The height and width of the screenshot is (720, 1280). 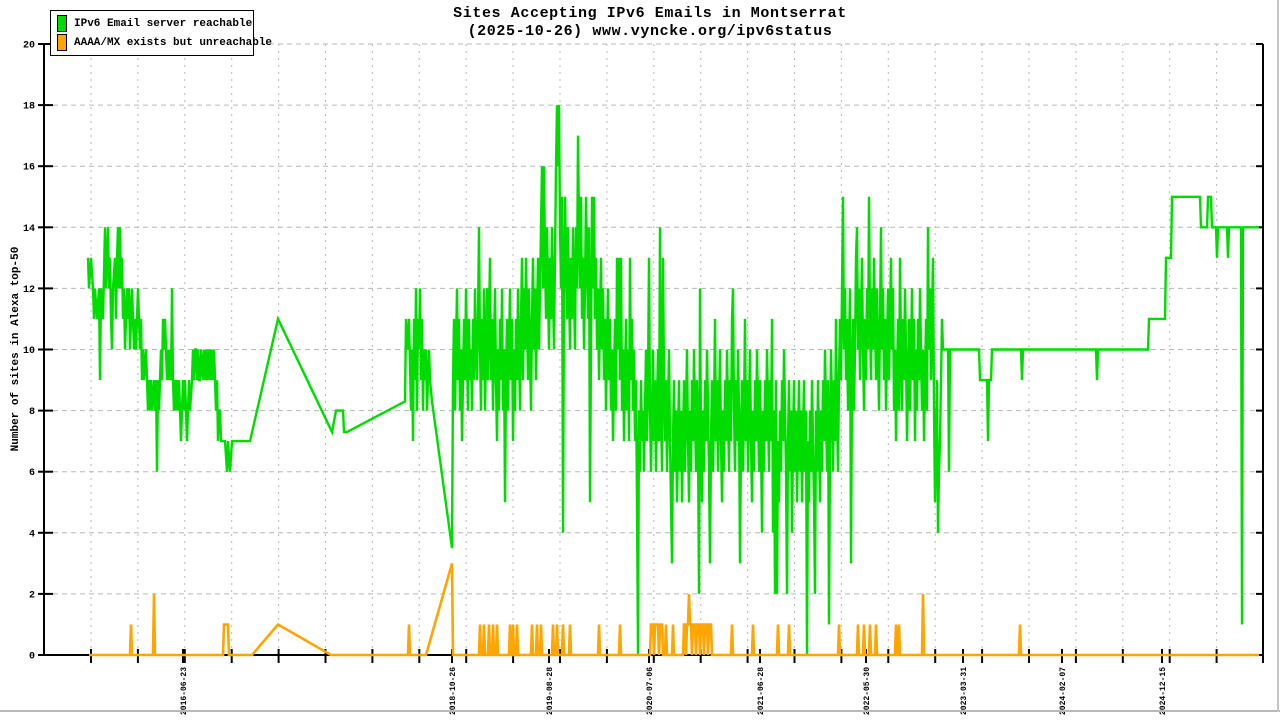 I want to click on y-tick-label: 14, so click(x=29, y=229).